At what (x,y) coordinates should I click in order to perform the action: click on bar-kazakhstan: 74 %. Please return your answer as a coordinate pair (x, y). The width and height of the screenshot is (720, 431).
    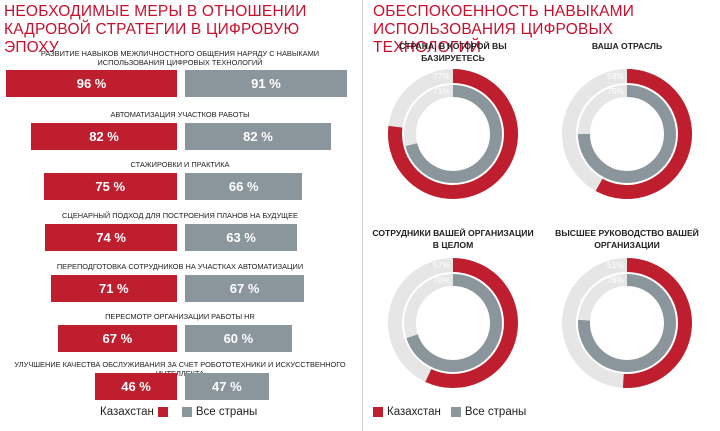
    Looking at the image, I should click on (111, 237).